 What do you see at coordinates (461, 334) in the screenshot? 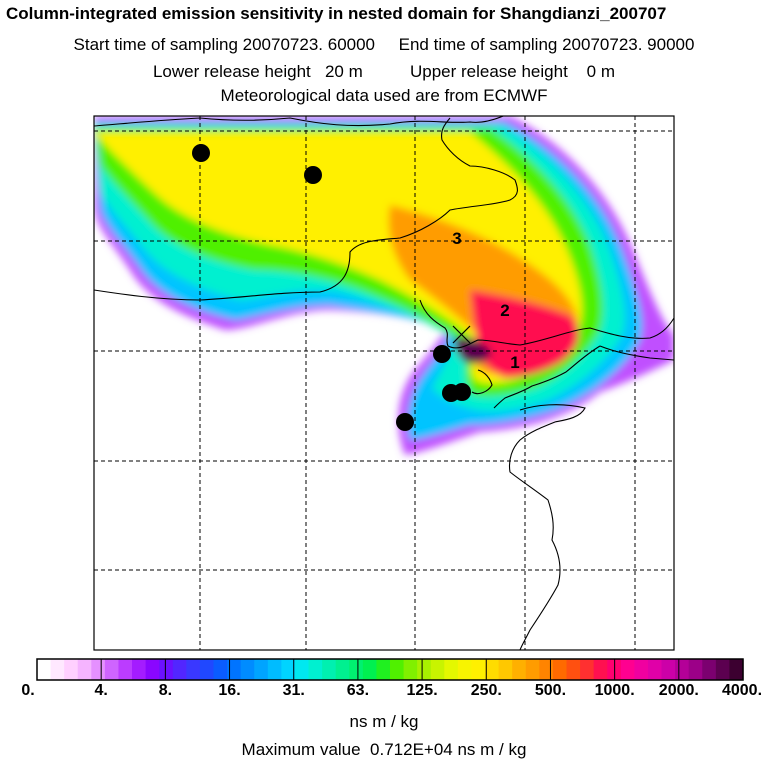
I see `receptor-cross-marker` at bounding box center [461, 334].